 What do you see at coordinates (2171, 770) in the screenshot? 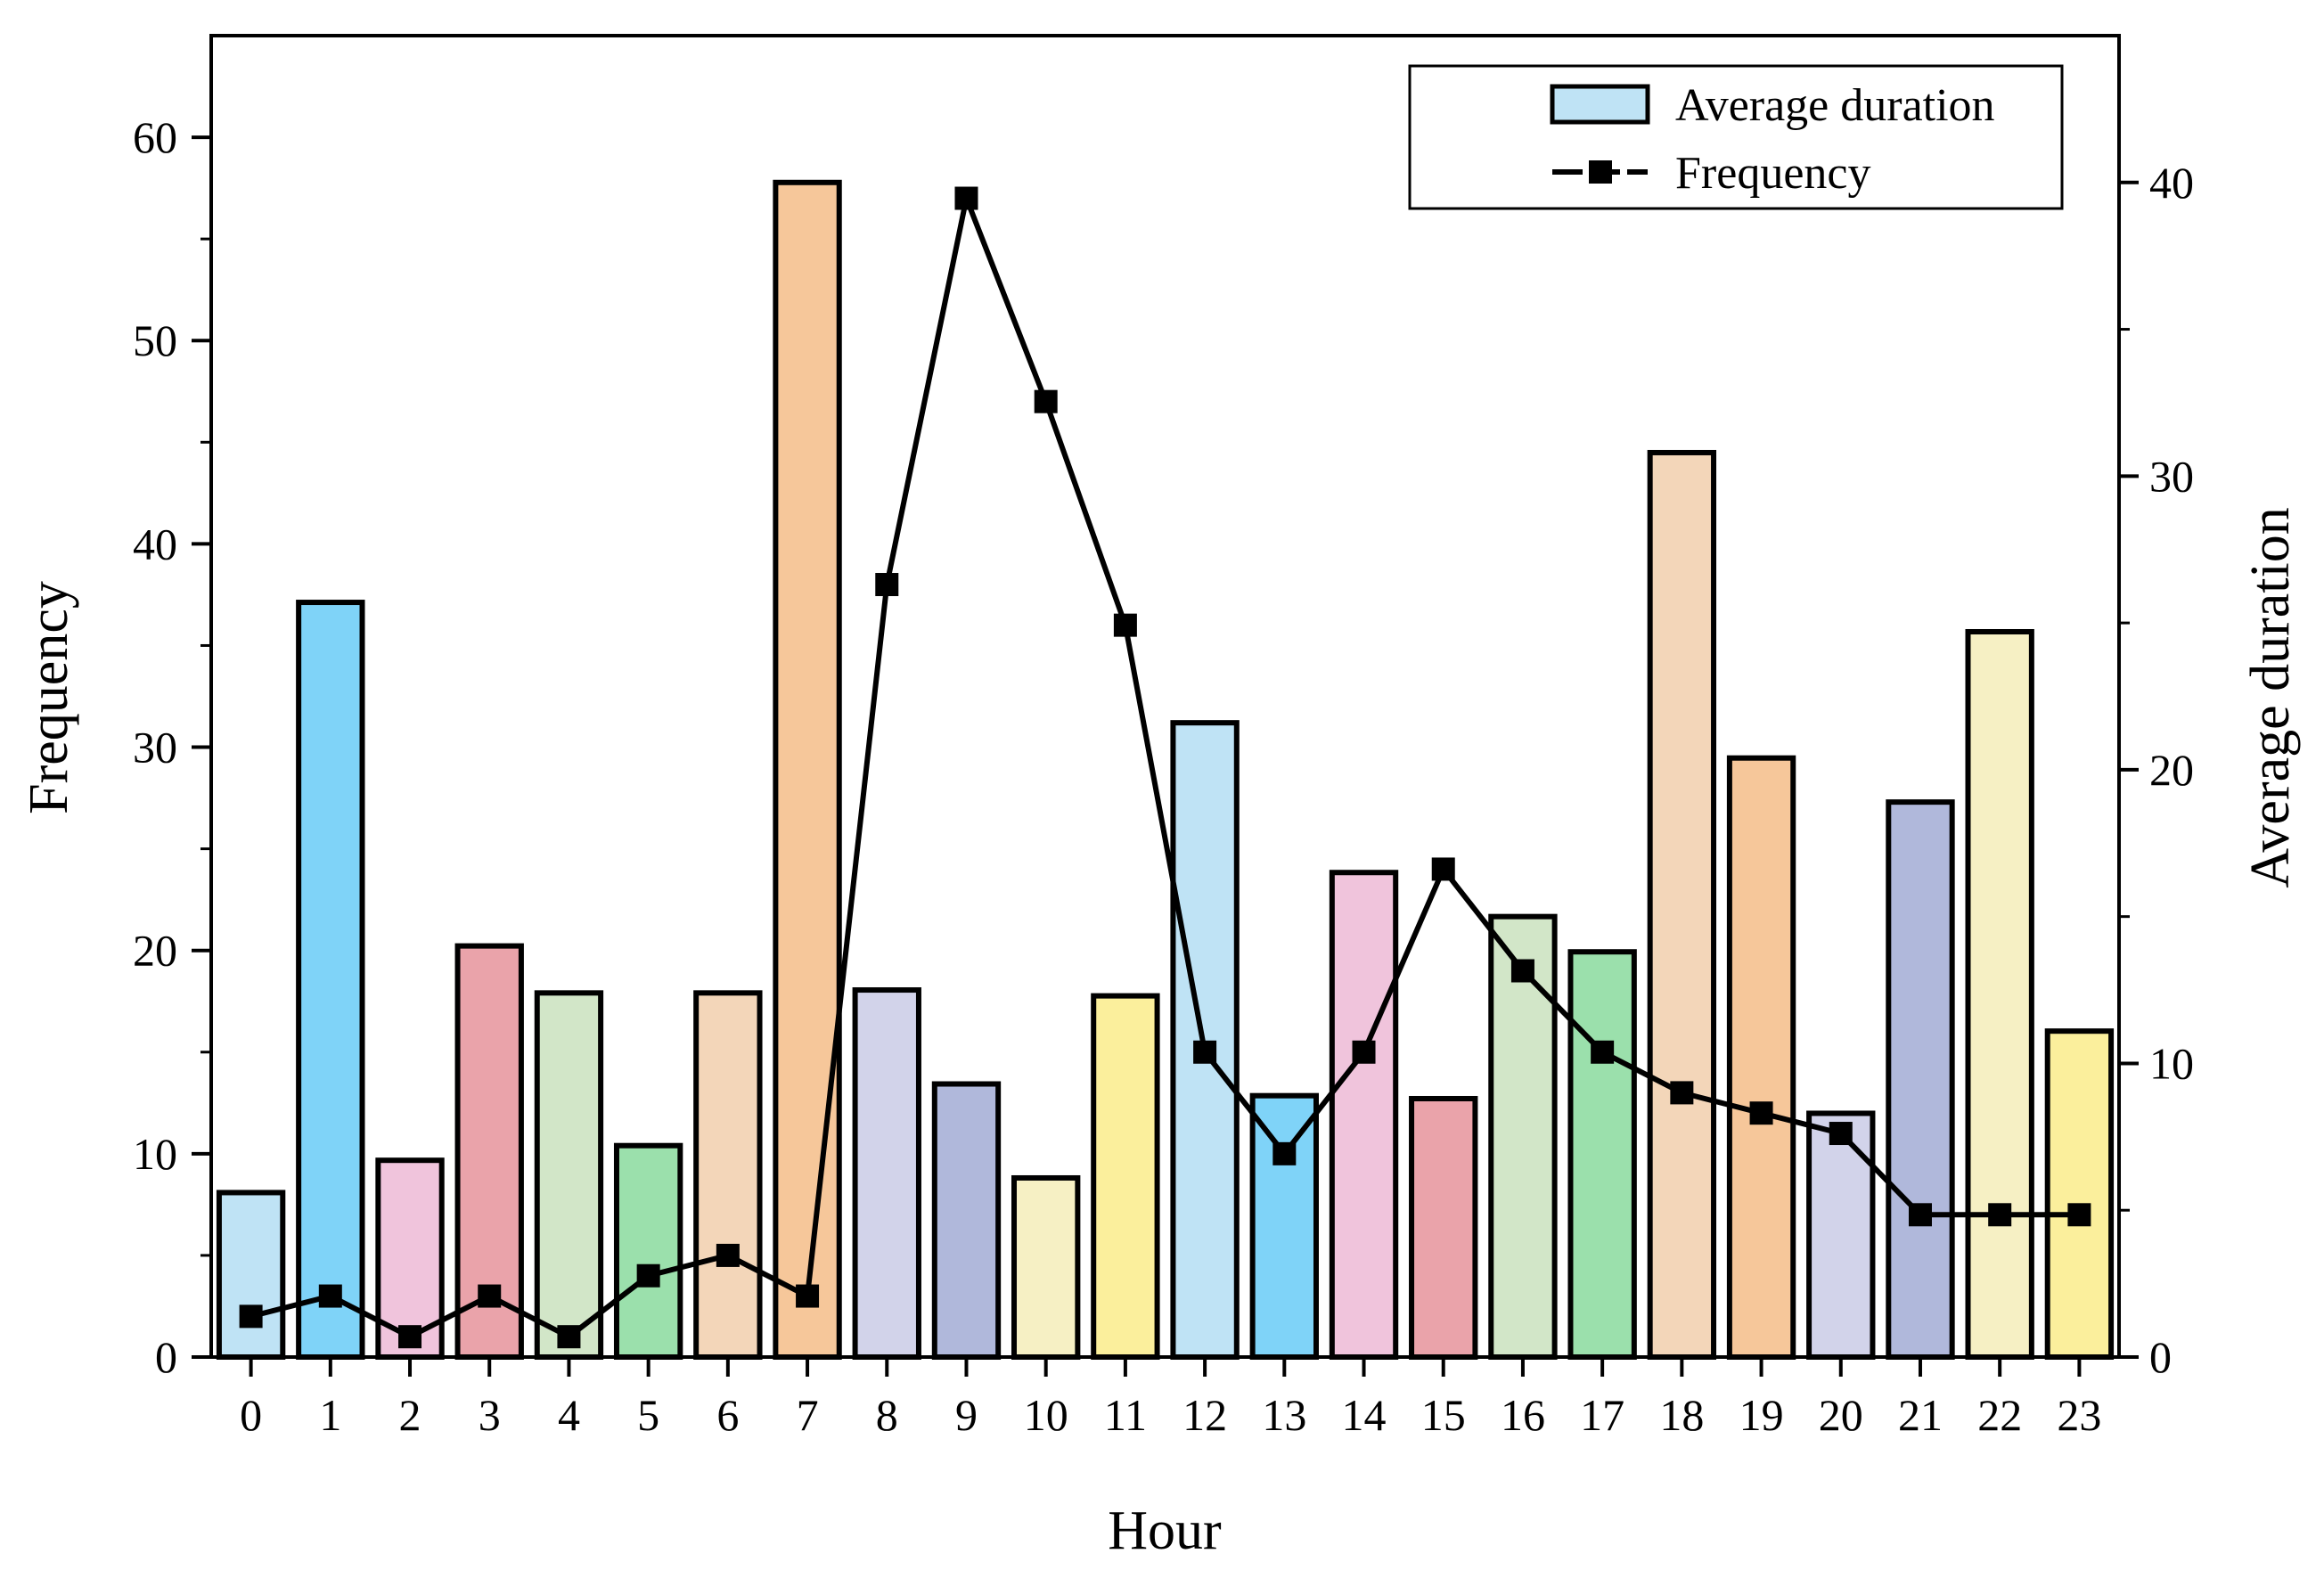
I see `right-tick-label-20: 20` at bounding box center [2171, 770].